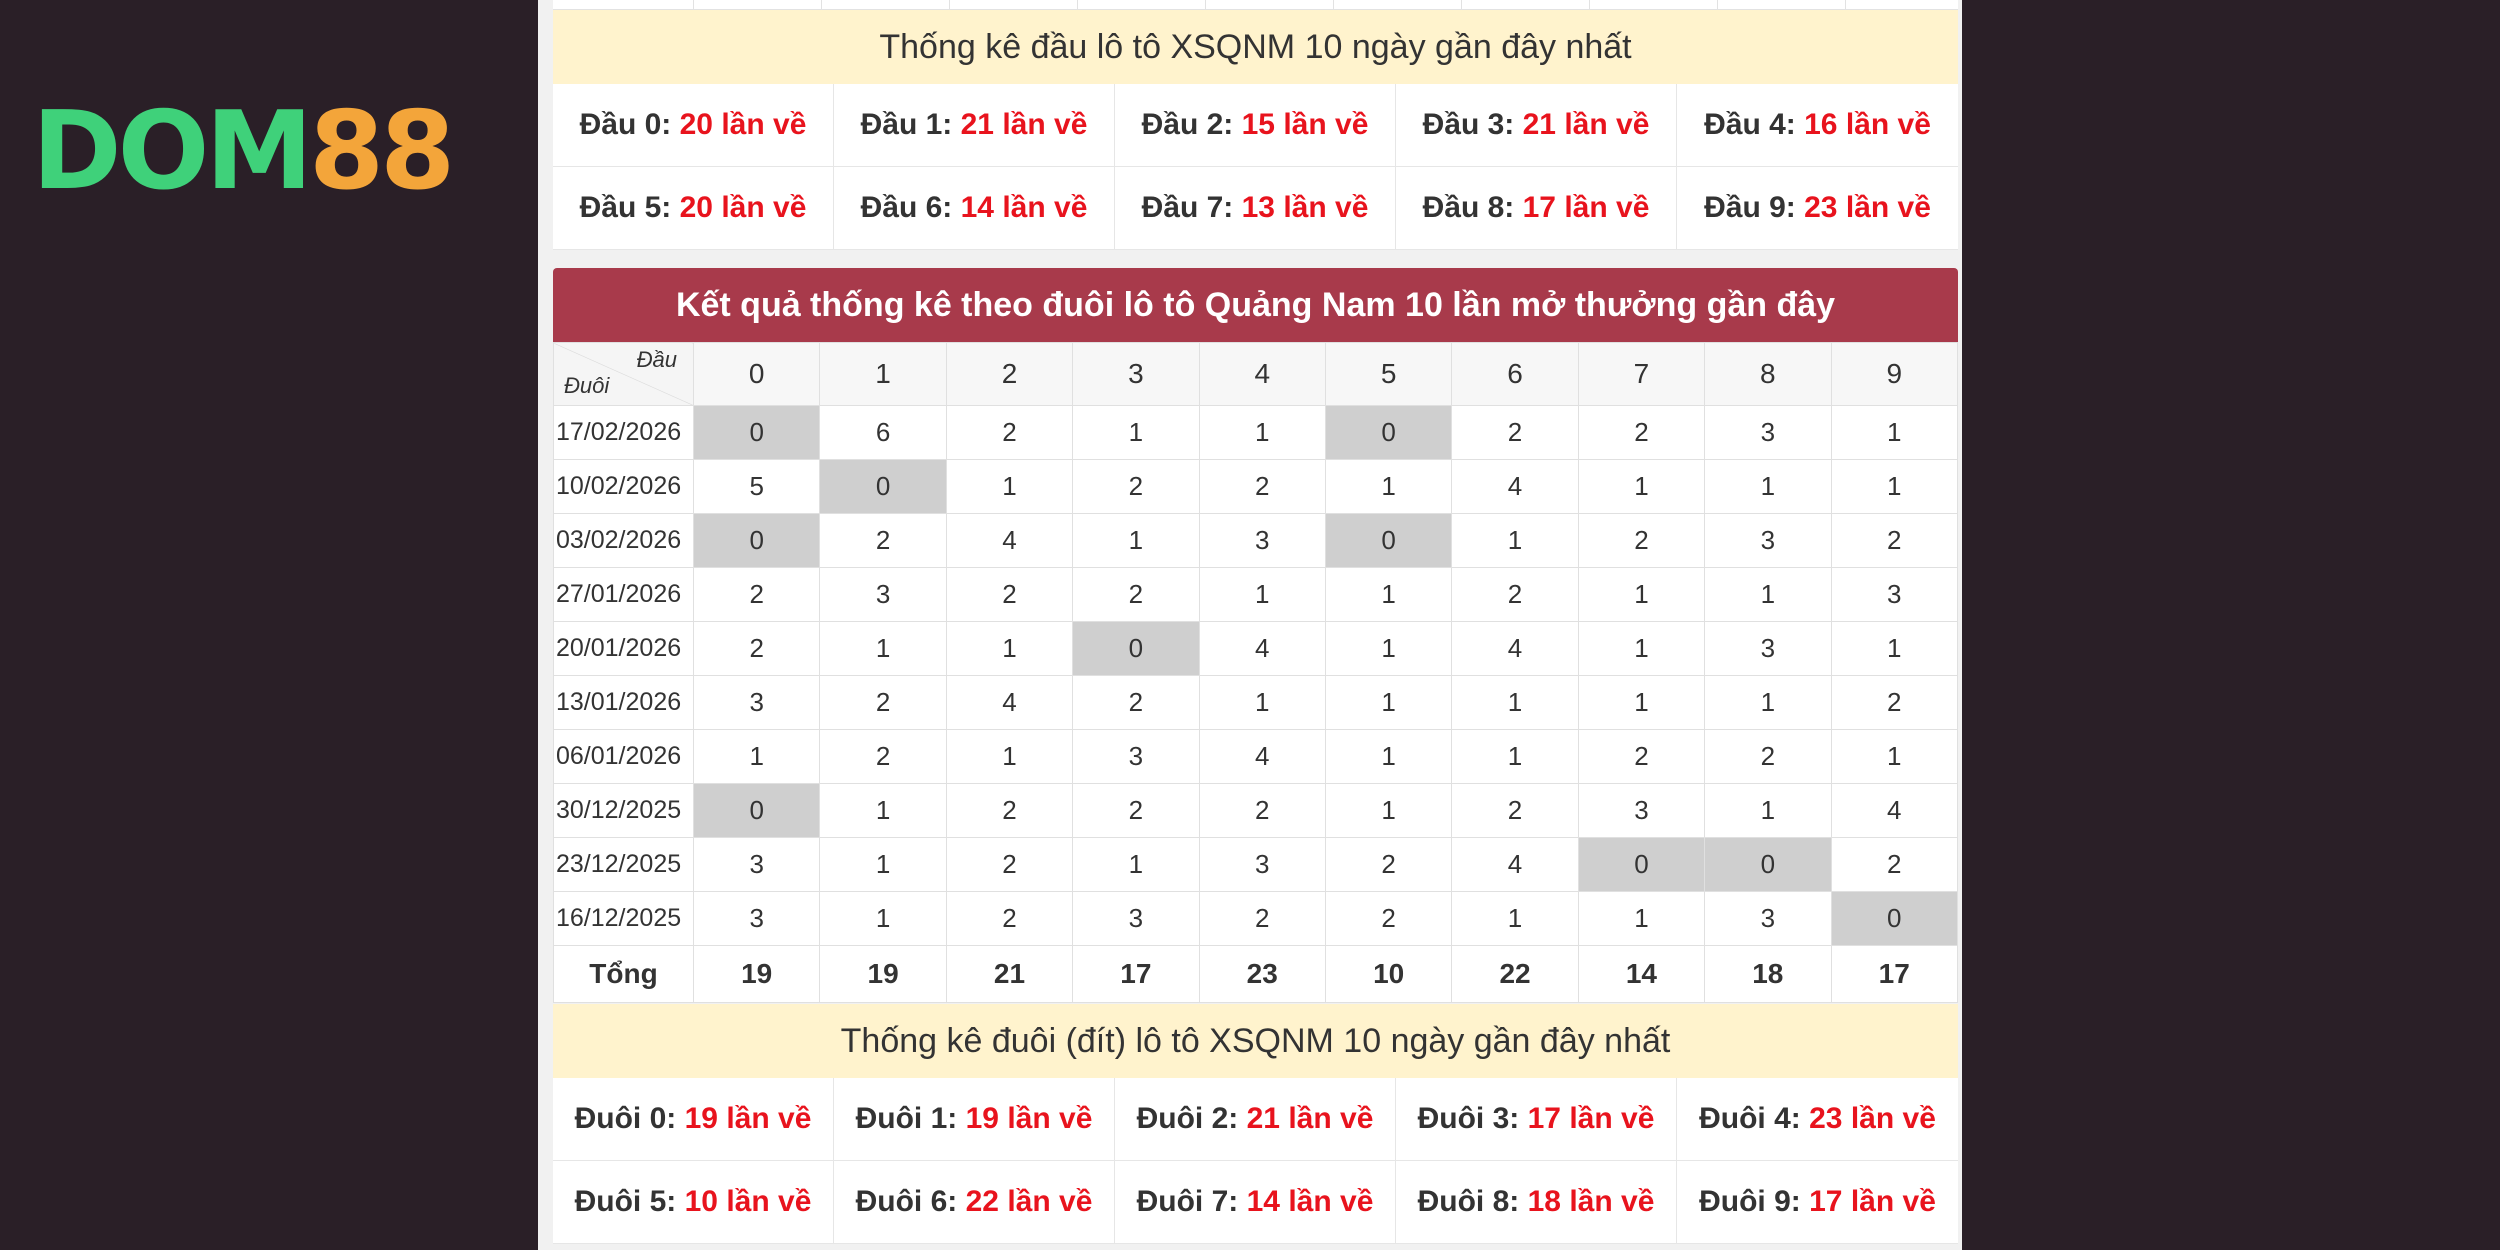 Image resolution: width=2500 pixels, height=1250 pixels. Describe the element at coordinates (1029, 1201) in the screenshot. I see `tail-stat-value: 22 lần về` at that location.